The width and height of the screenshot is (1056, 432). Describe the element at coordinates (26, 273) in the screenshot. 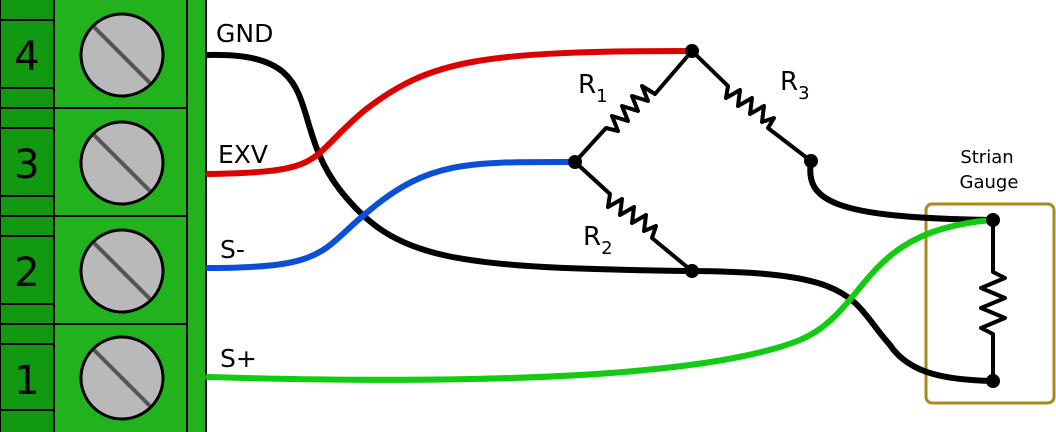

I see `terminal-number-2: 2` at that location.